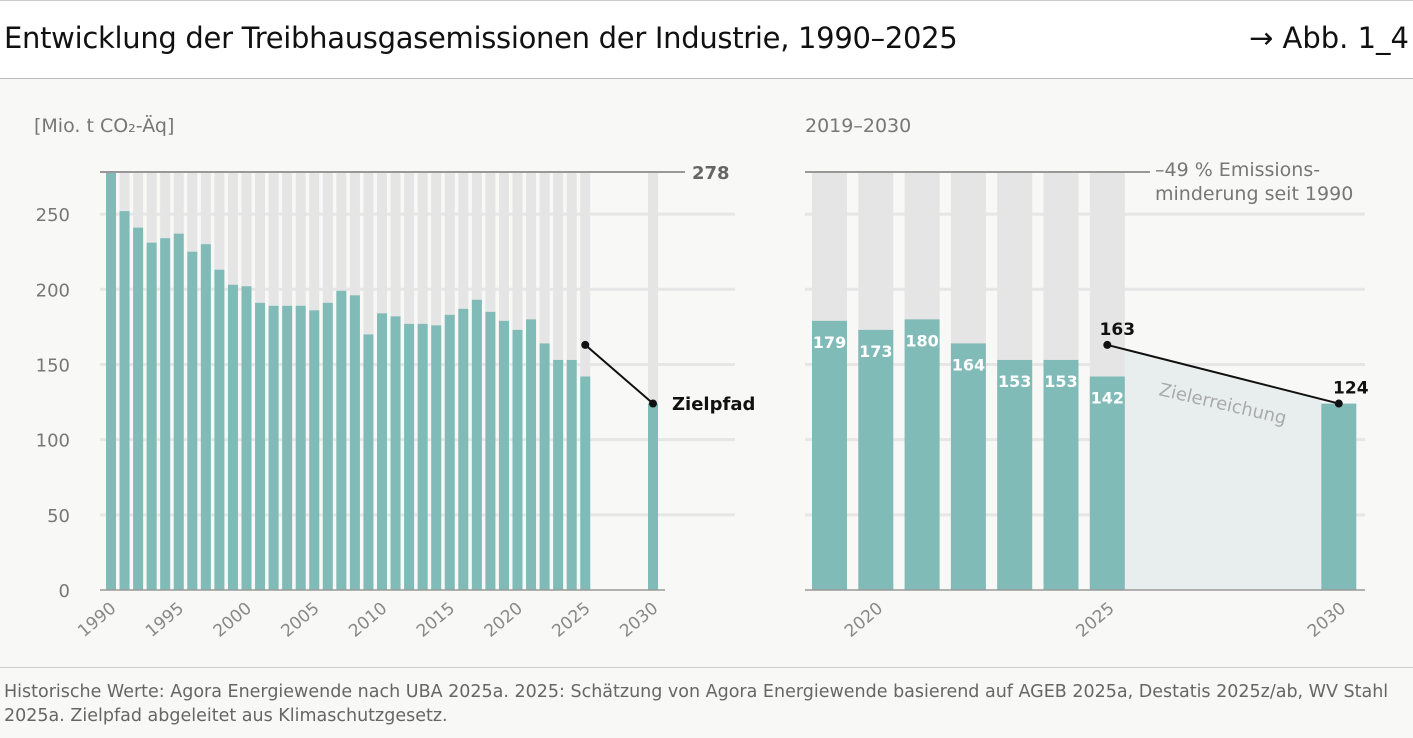  Describe the element at coordinates (713, 404) in the screenshot. I see `target-path-label: Zielpfad` at that location.